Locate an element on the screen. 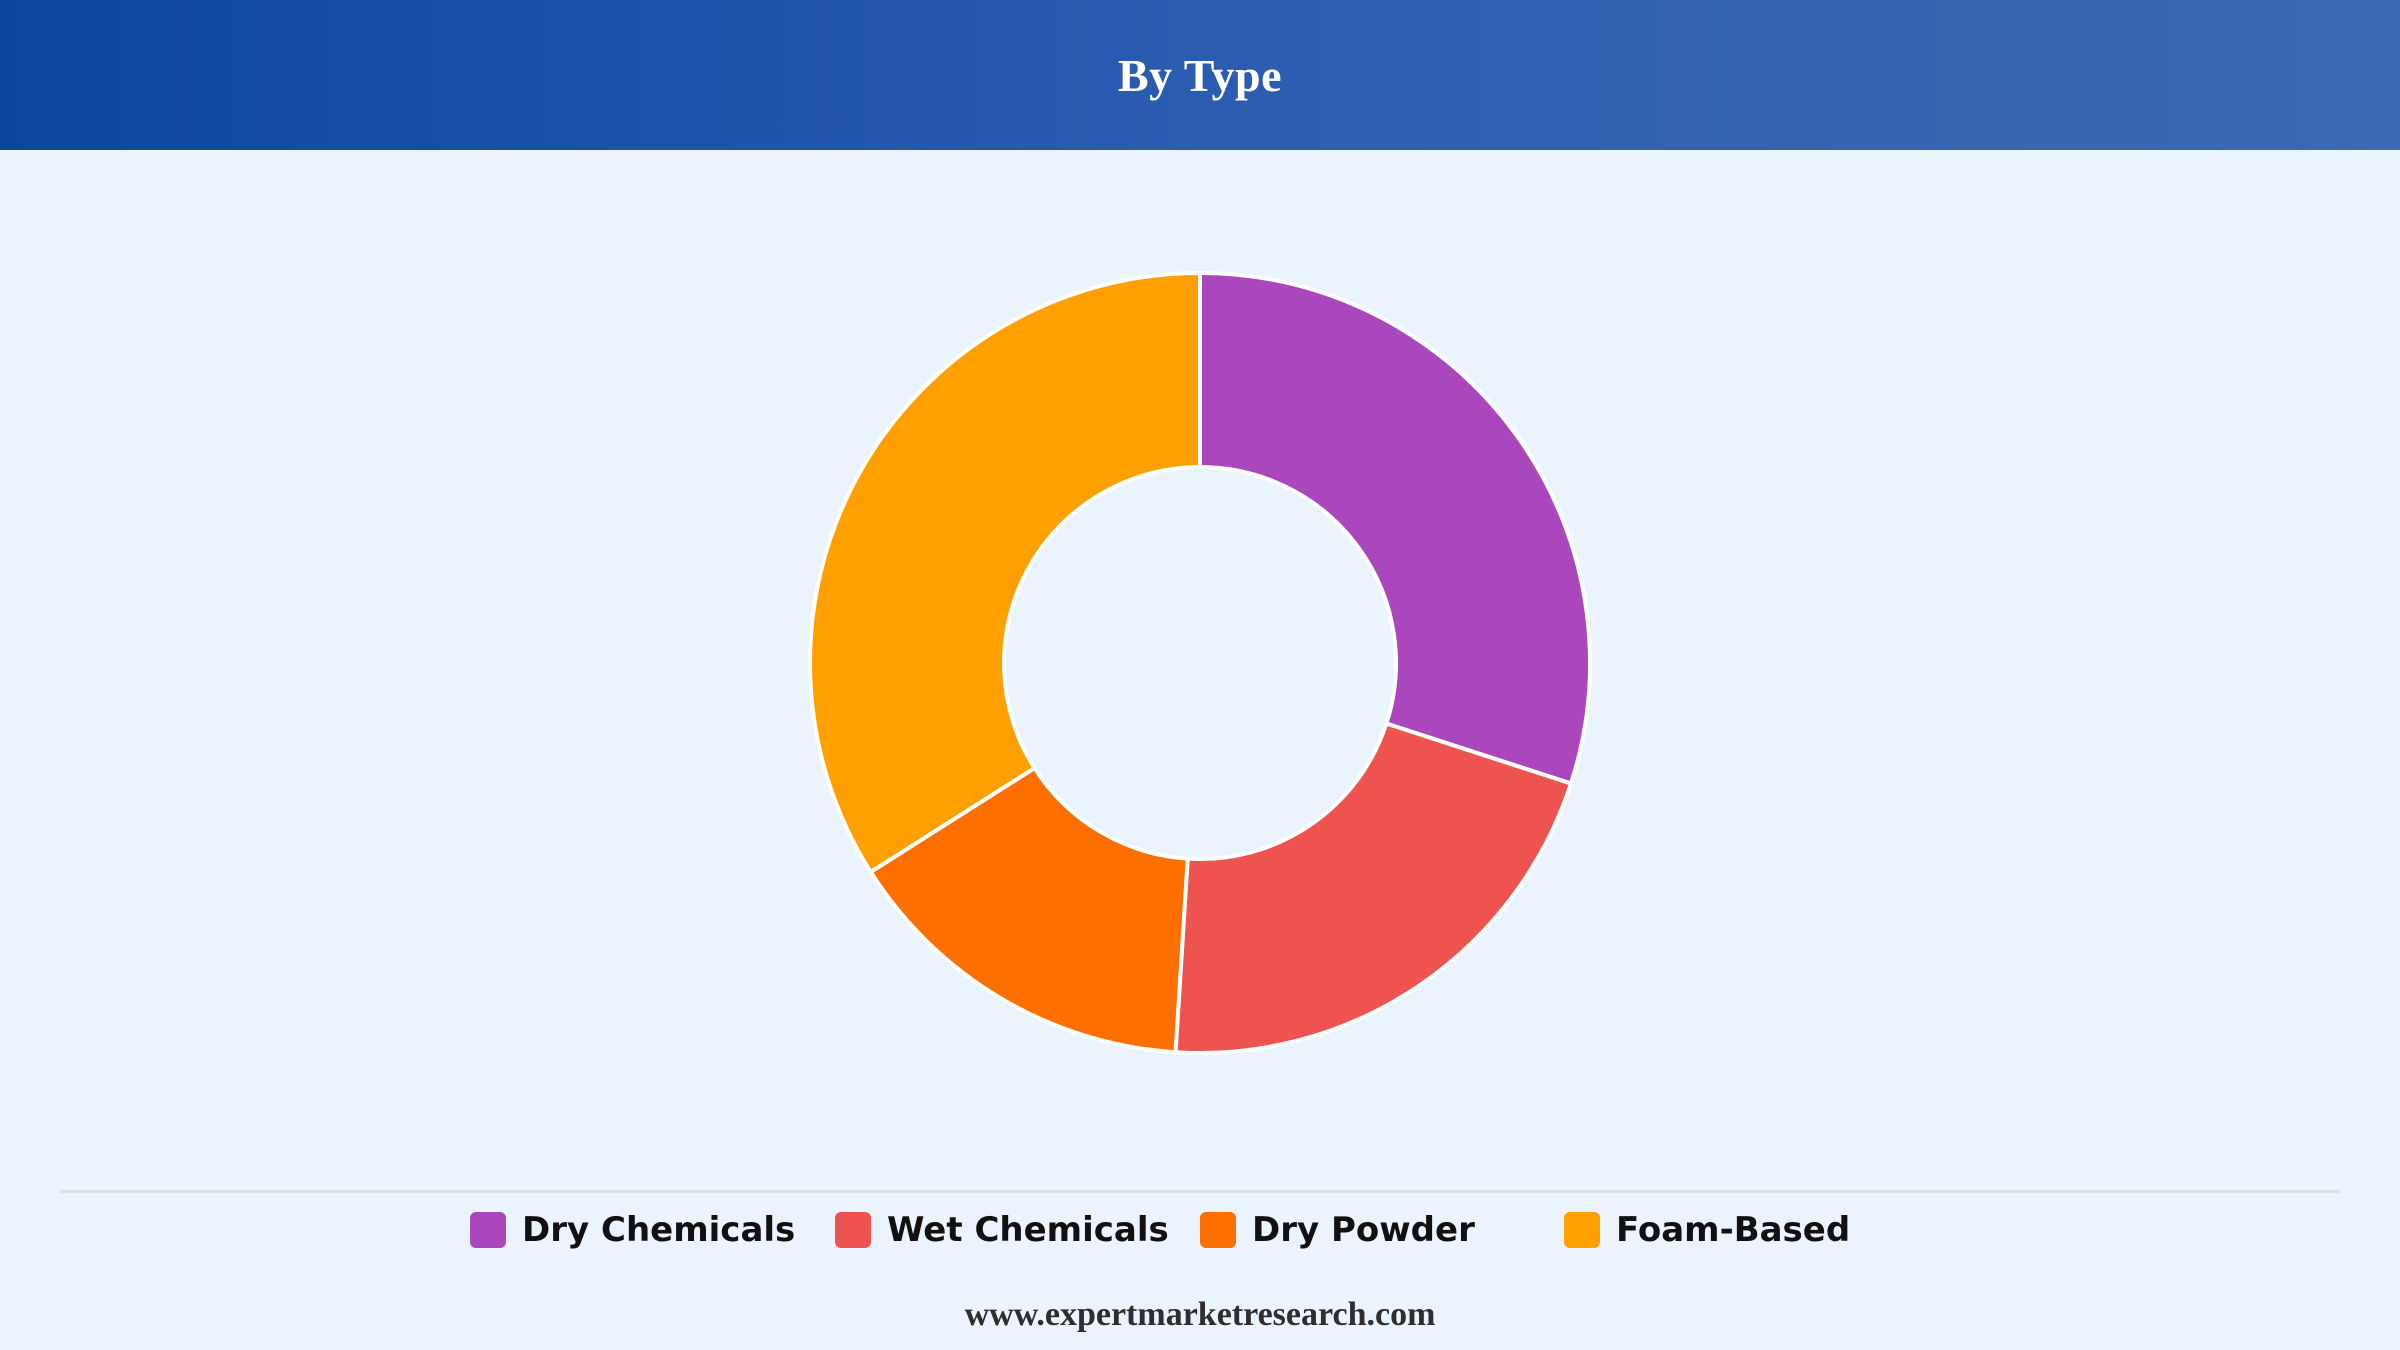 Image resolution: width=2400 pixels, height=1350 pixels. legend-divider is located at coordinates (1200, 1191).